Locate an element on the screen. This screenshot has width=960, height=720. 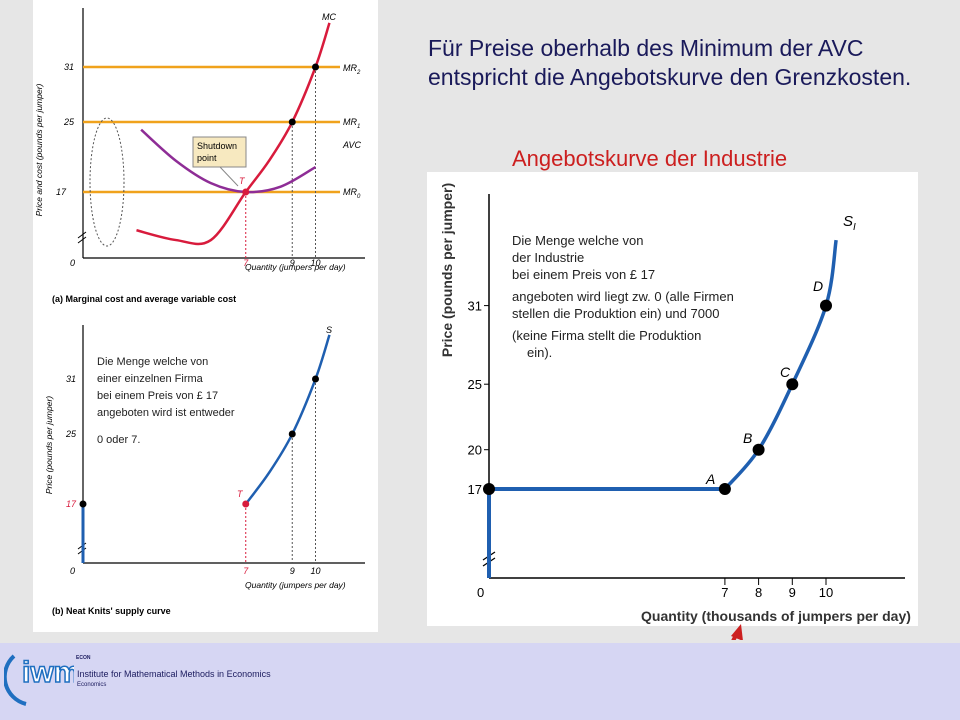
logo-text: iwm is located at coordinates (48, 672).